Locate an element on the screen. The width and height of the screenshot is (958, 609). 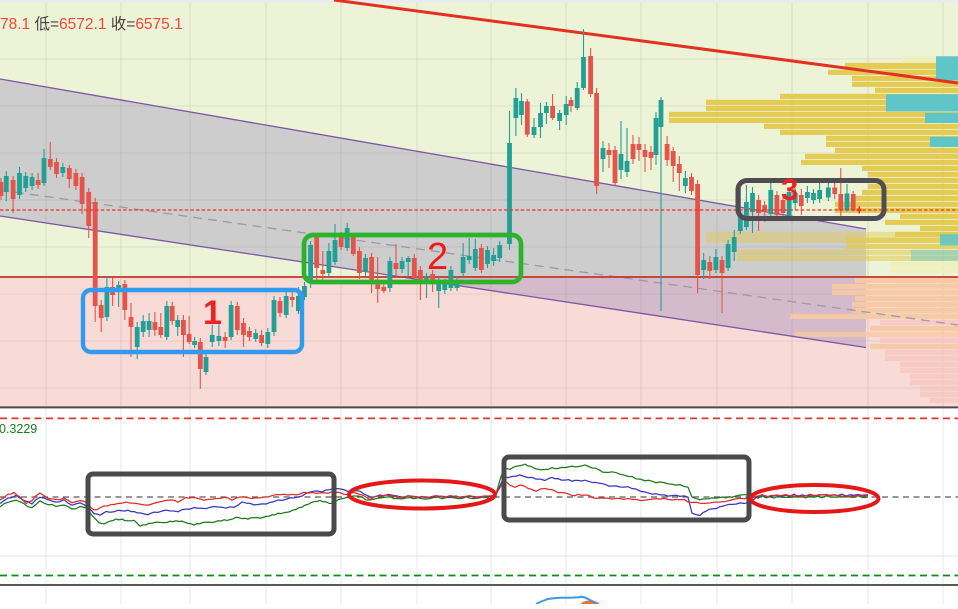
svg-text: 1 is located at coordinates (212, 313).